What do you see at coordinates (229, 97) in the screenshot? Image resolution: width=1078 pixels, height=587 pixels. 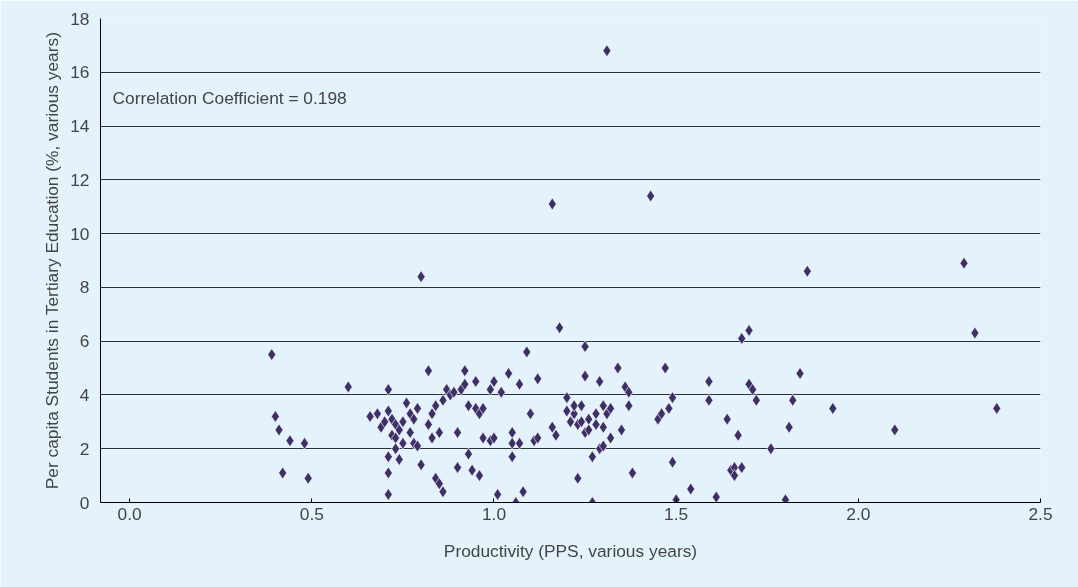 I see `annotation: Correlation Coefficient = 0.198` at bounding box center [229, 97].